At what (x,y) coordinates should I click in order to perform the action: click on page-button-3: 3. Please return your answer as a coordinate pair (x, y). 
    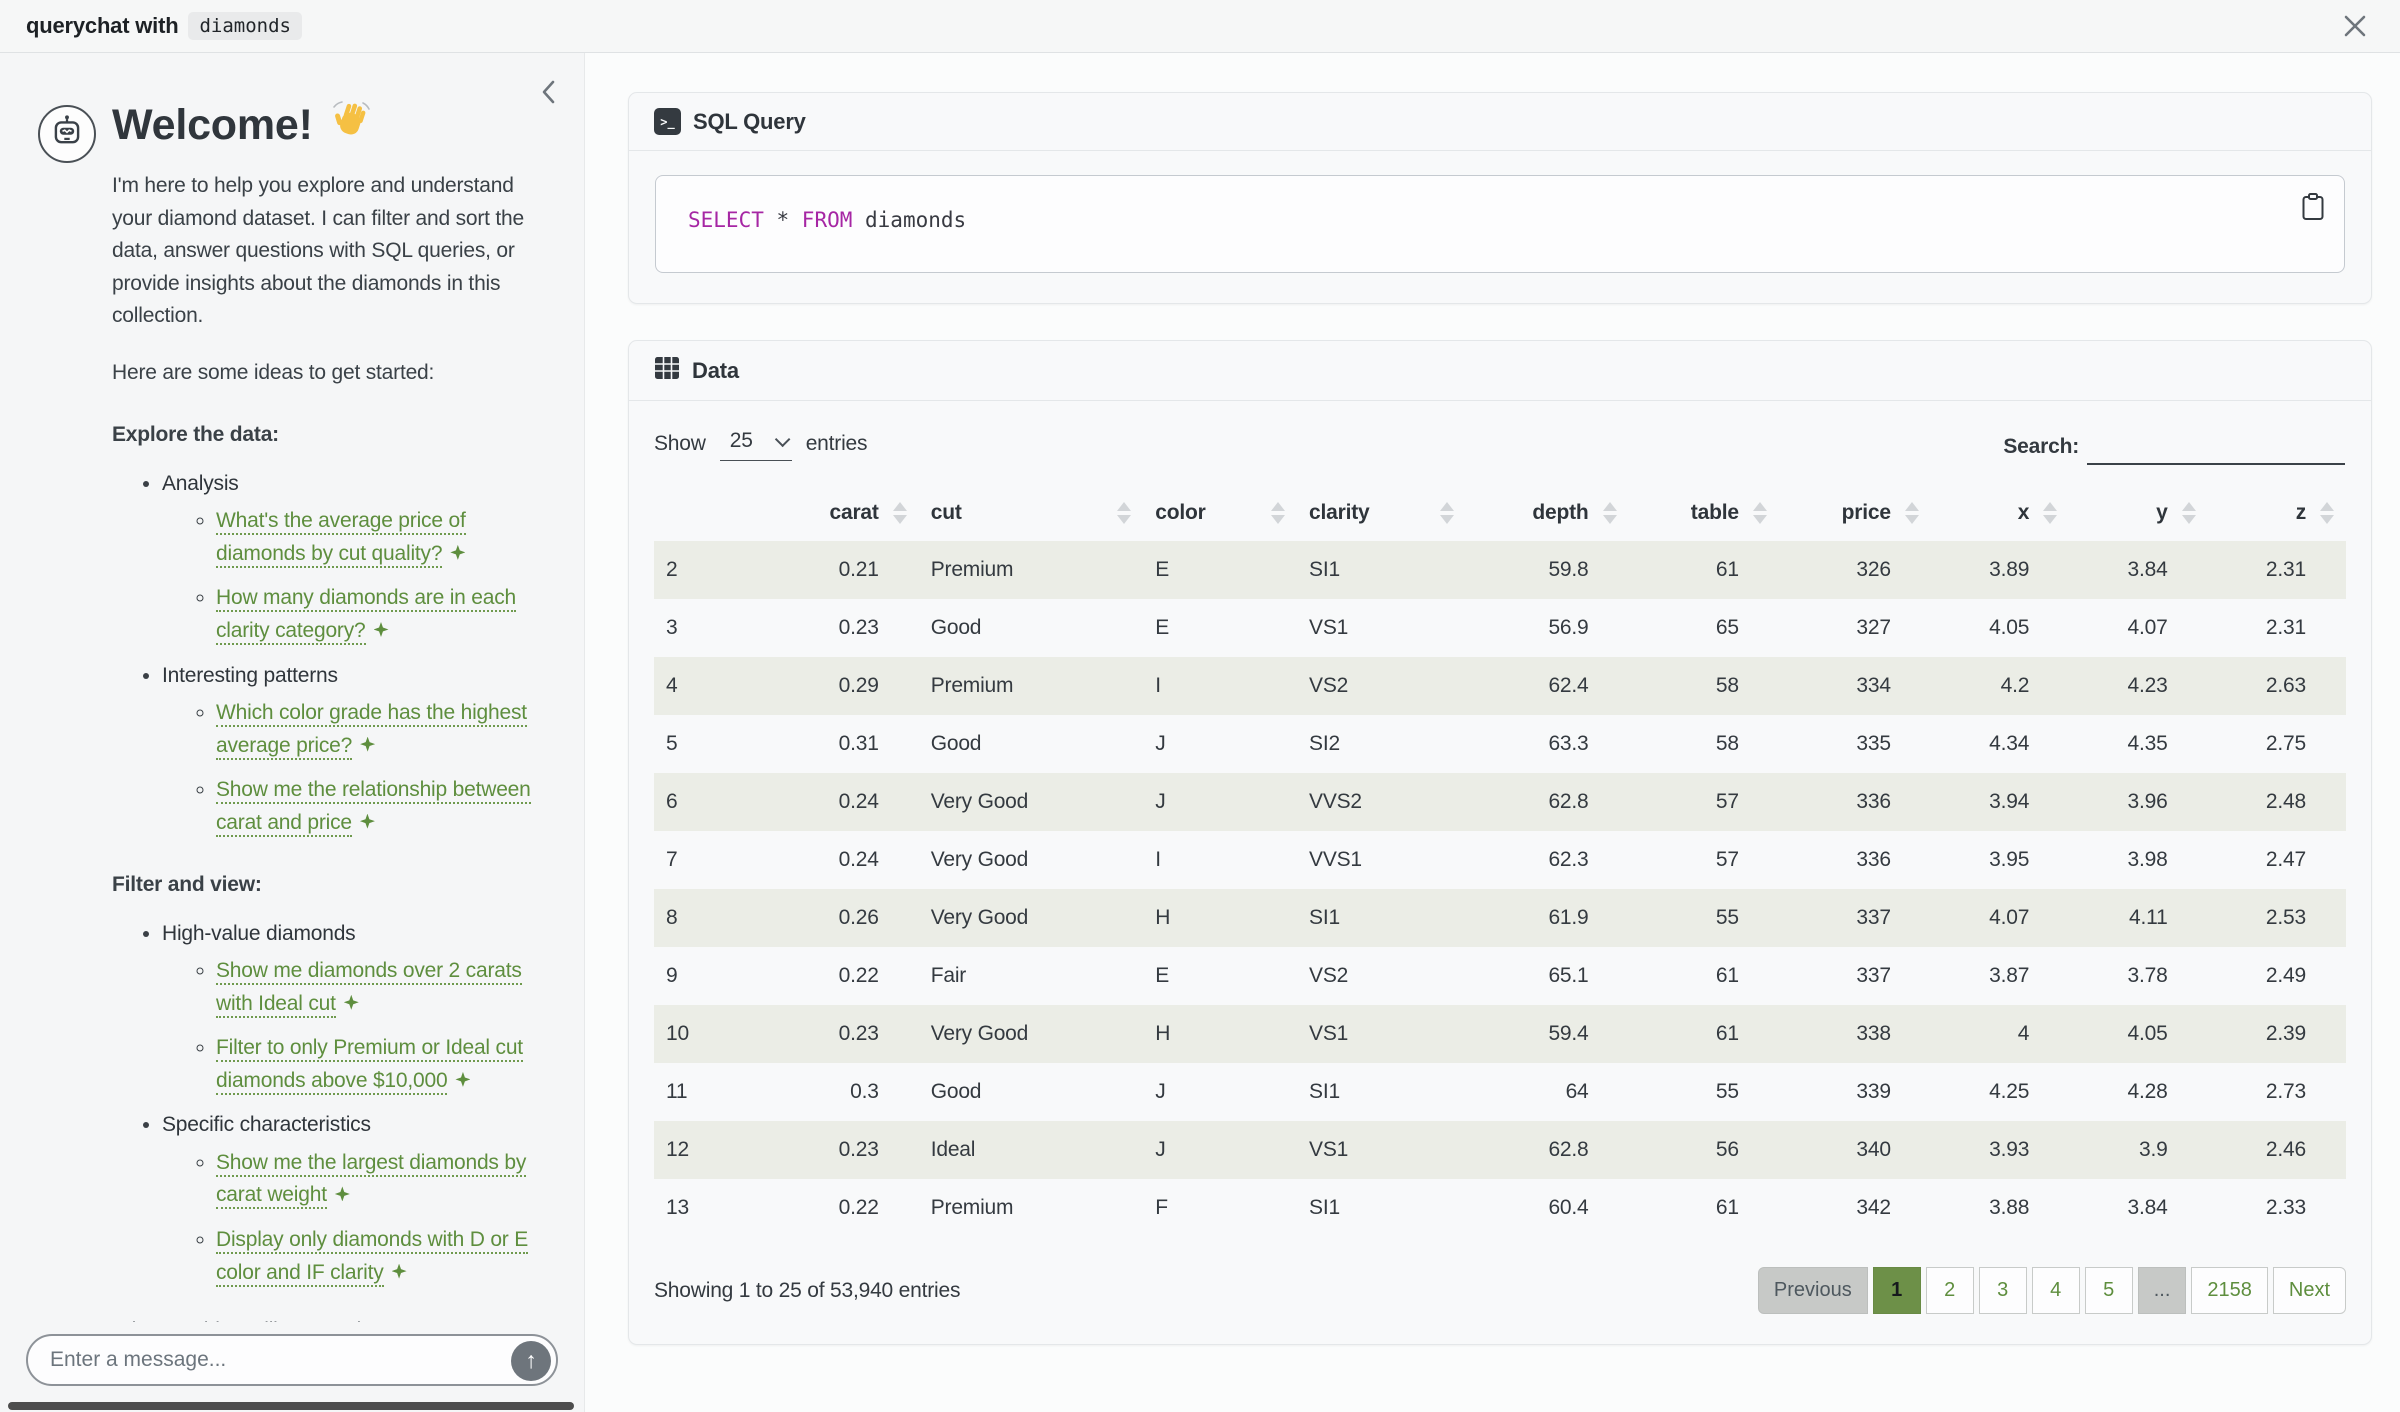
    Looking at the image, I should click on (2002, 1290).